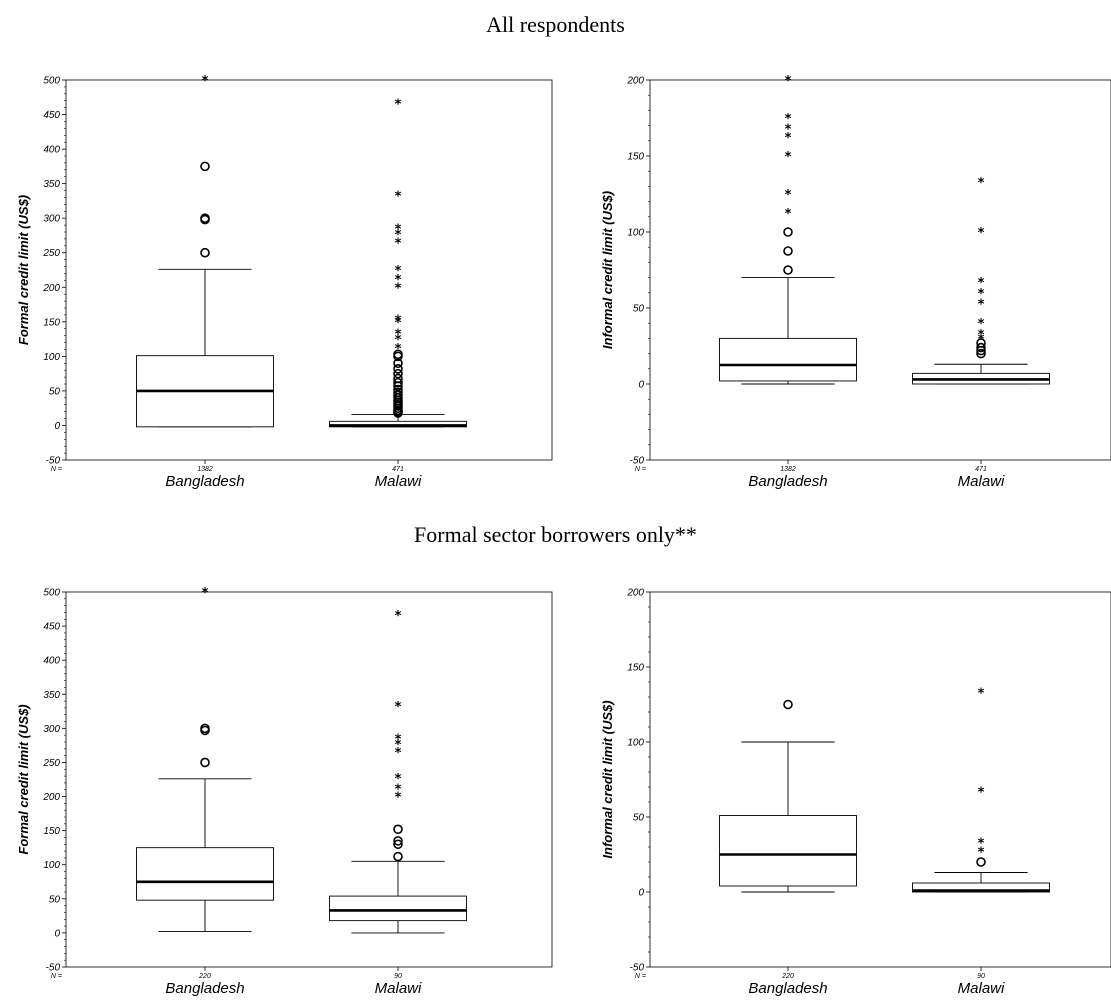 The height and width of the screenshot is (1008, 1111). What do you see at coordinates (981, 469) in the screenshot?
I see `n-count-malawi: 471` at bounding box center [981, 469].